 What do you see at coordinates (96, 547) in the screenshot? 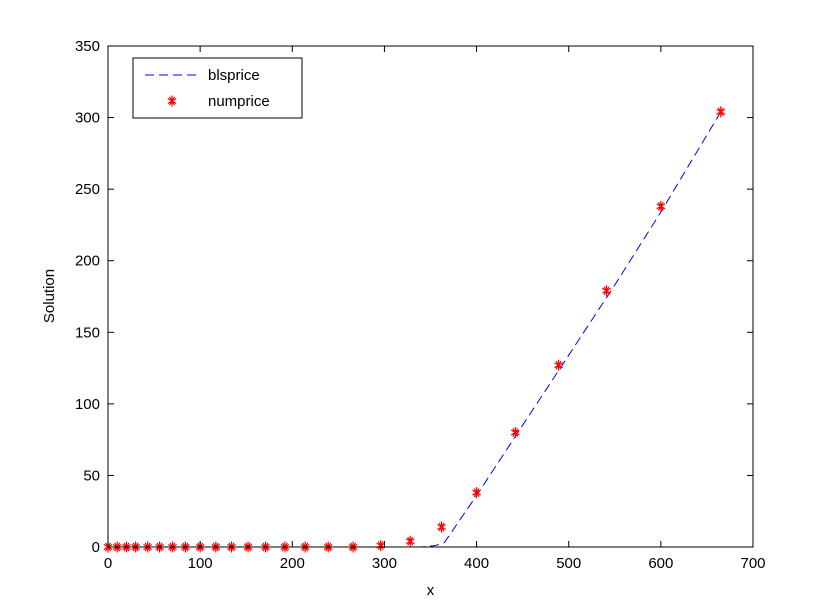
I see `y-tick-label: 0` at bounding box center [96, 547].